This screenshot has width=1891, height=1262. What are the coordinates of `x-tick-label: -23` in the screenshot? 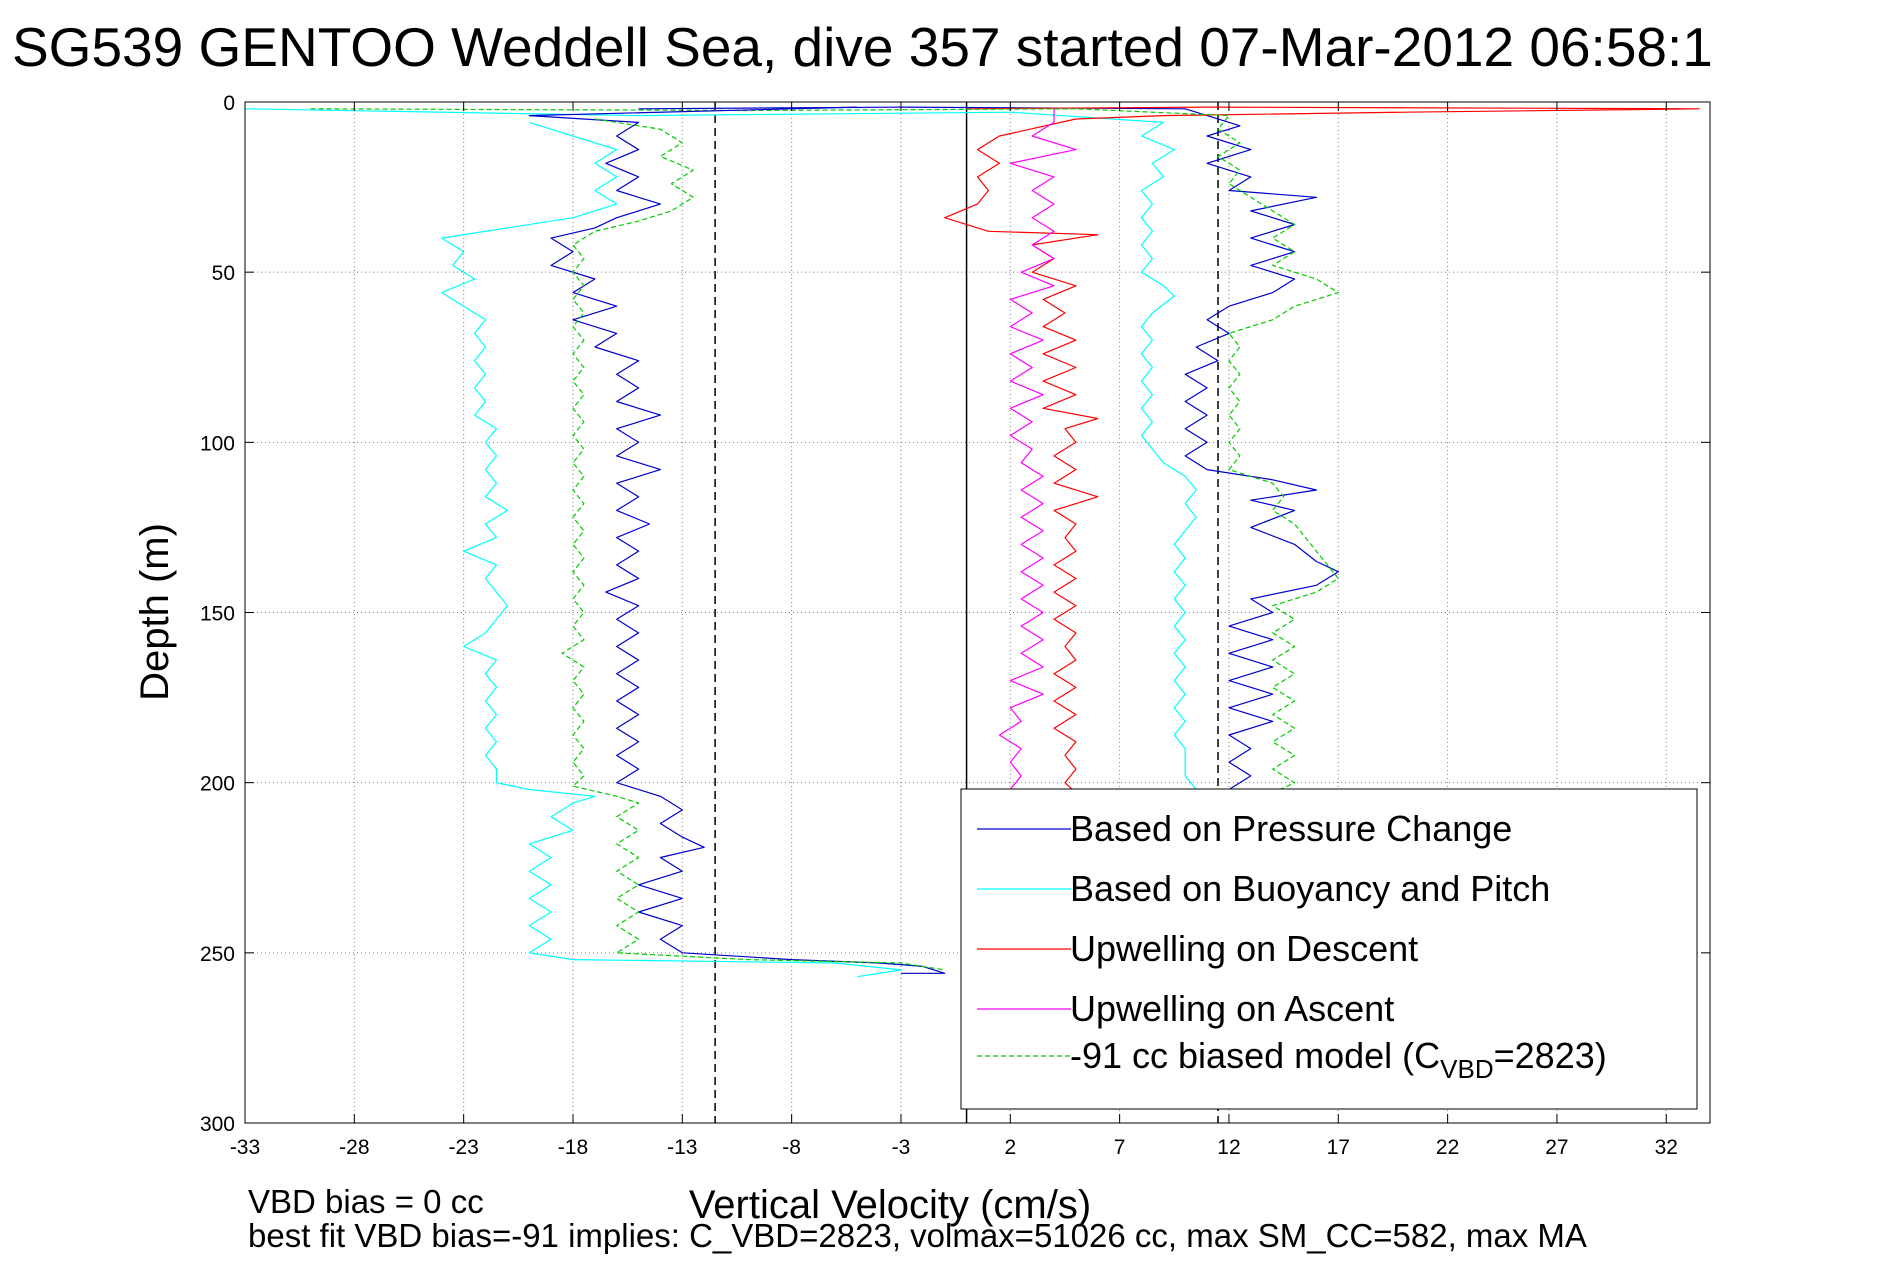 It's located at (463, 1147).